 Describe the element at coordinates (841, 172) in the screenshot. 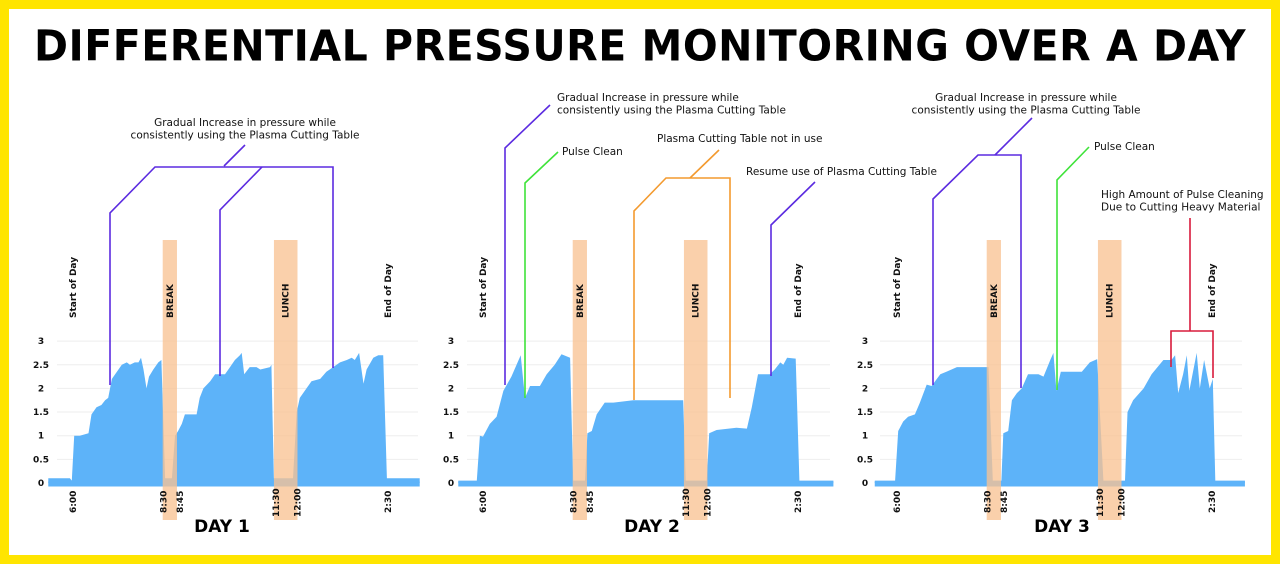

I see `annotation-text: Resume use of Plasma Cutting Table` at that location.